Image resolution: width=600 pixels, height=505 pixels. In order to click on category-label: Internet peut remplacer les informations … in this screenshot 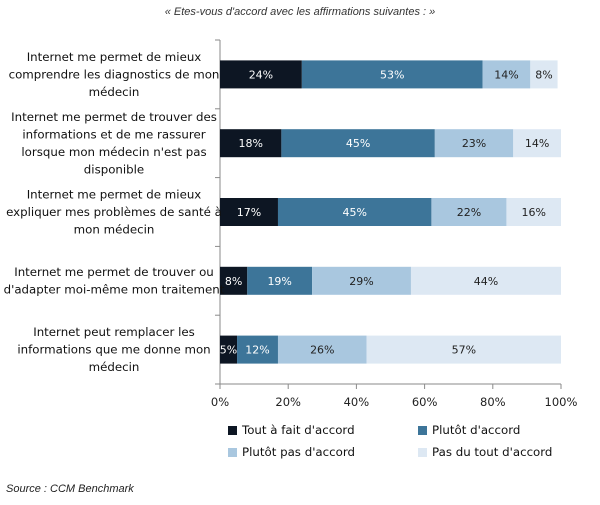, I will do `click(113, 349)`.